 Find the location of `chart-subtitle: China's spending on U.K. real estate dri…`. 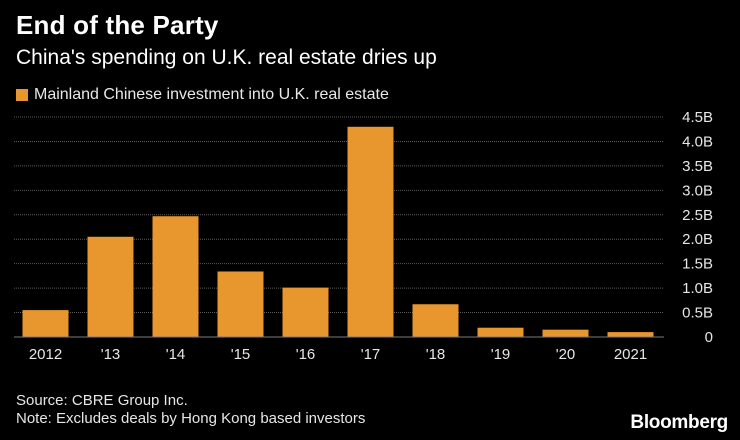

chart-subtitle: China's spending on U.K. real estate dri… is located at coordinates (226, 57).